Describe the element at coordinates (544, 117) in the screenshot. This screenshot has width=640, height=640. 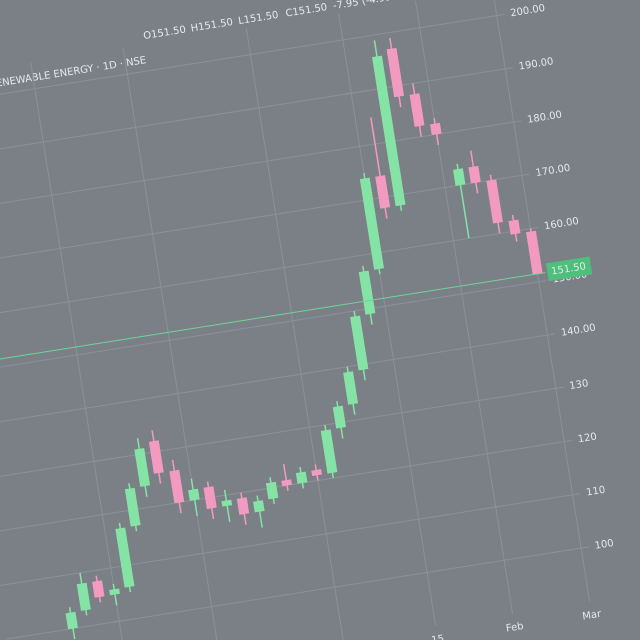
I see `y-tick-label: 180.00` at that location.